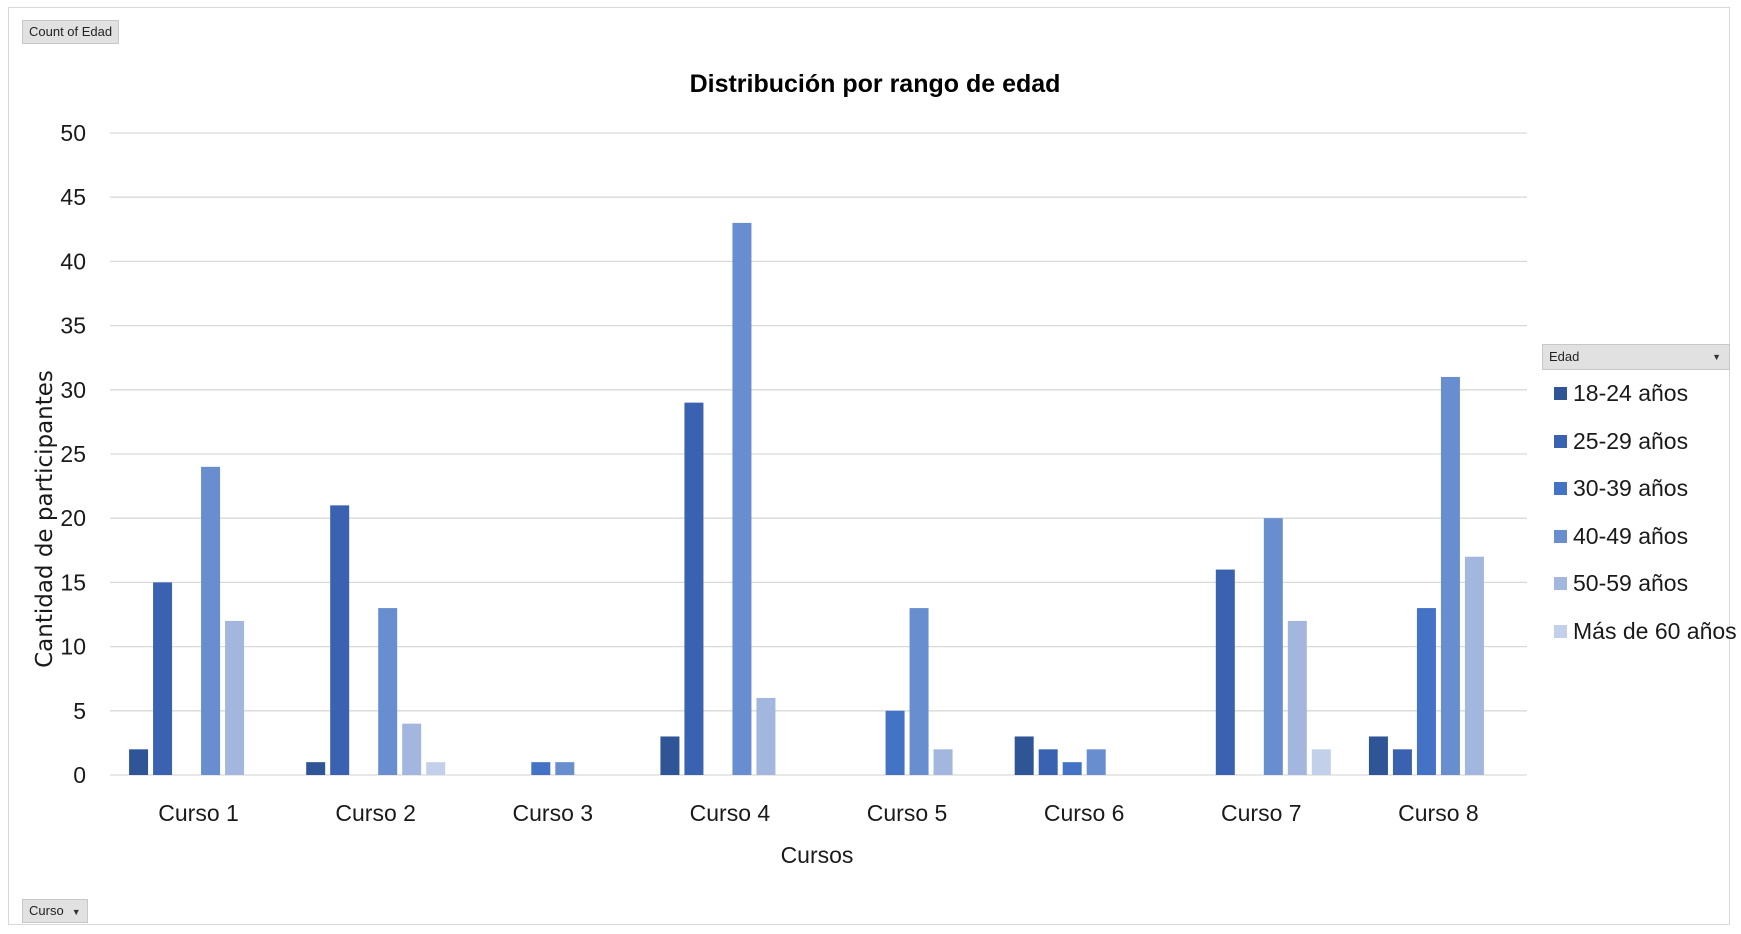 The height and width of the screenshot is (934, 1741). I want to click on legend-item: 25-29 años, so click(1636, 442).